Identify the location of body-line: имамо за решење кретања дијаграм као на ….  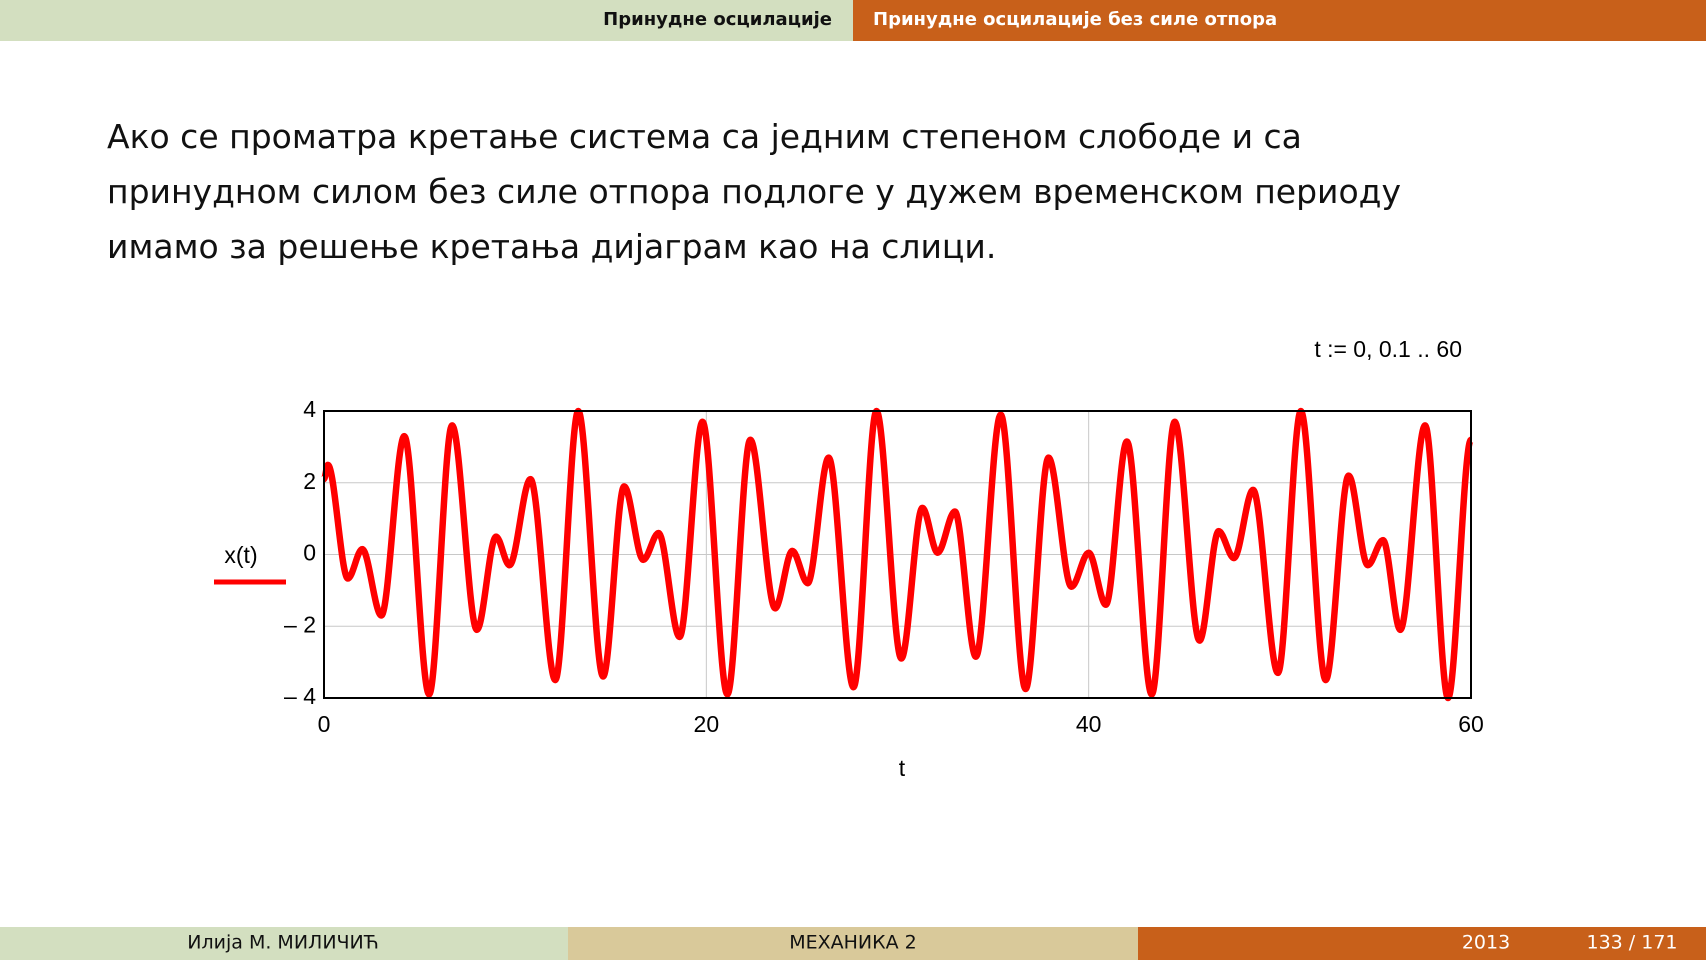
(551, 246).